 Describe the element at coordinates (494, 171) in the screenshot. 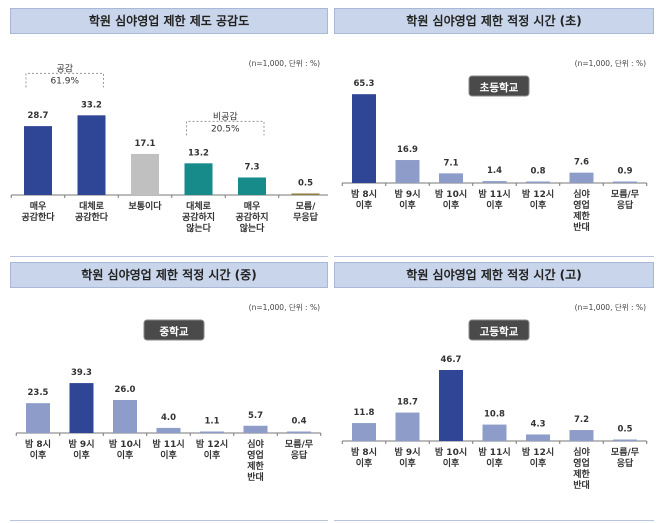

I see `value-label: 1.4` at that location.